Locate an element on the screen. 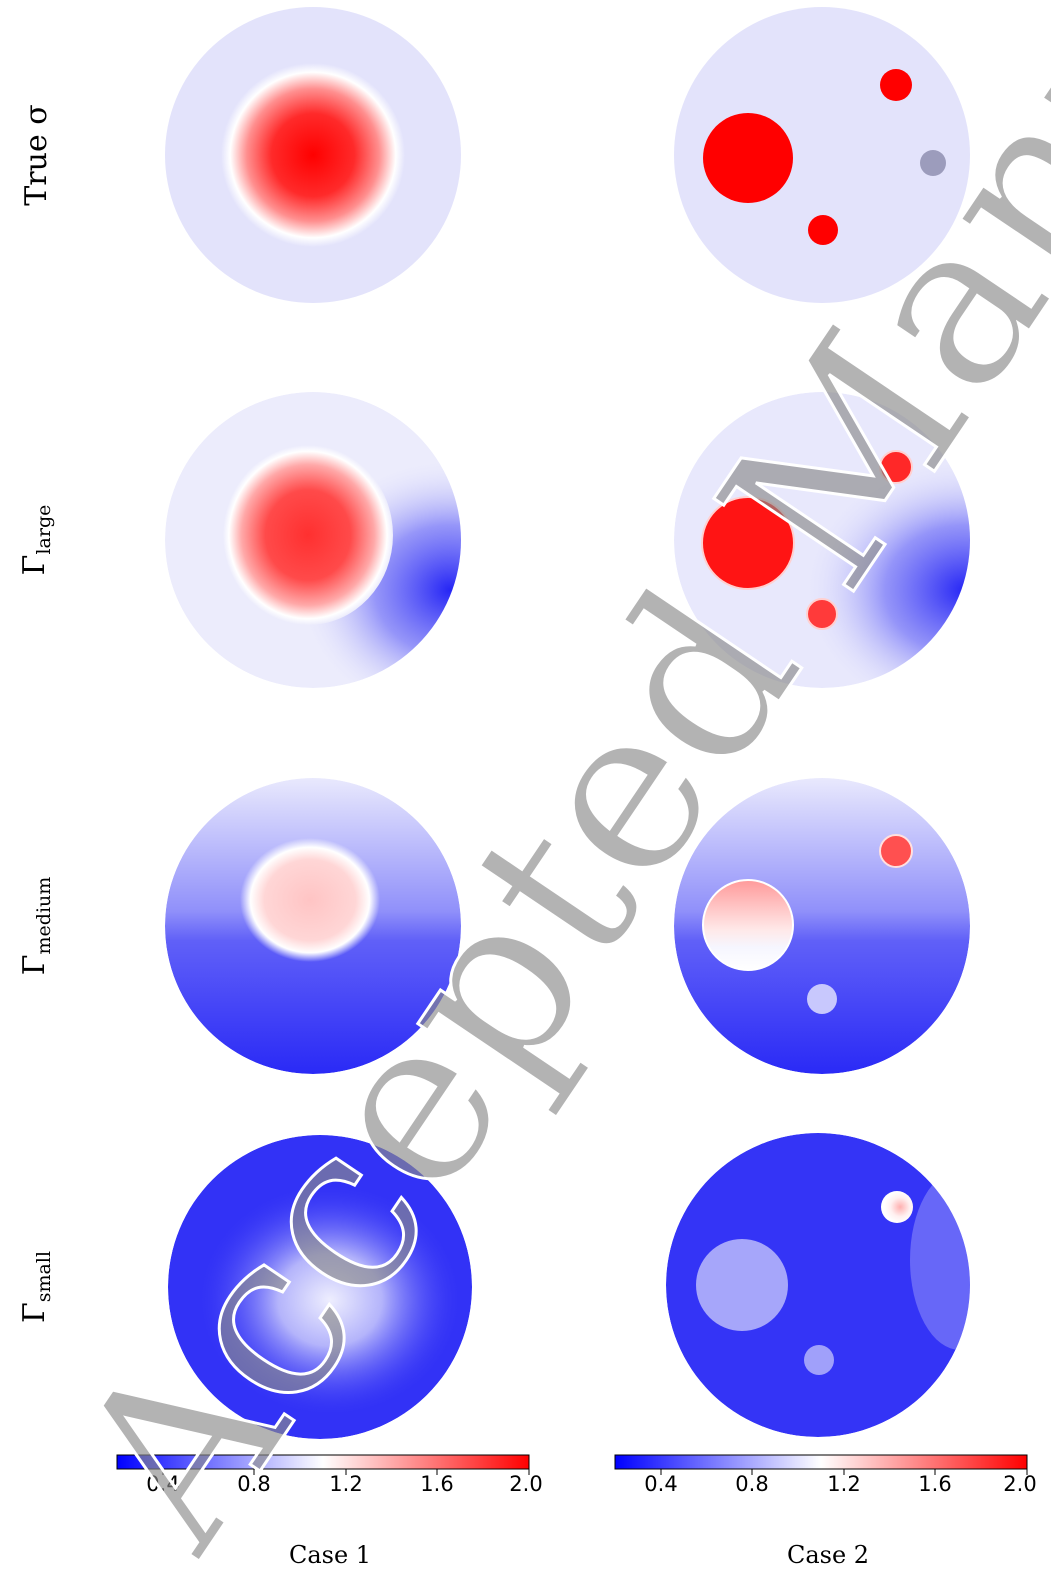 The width and height of the screenshot is (1051, 1576). colorbar2-tick: 0.4 is located at coordinates (661, 1484).